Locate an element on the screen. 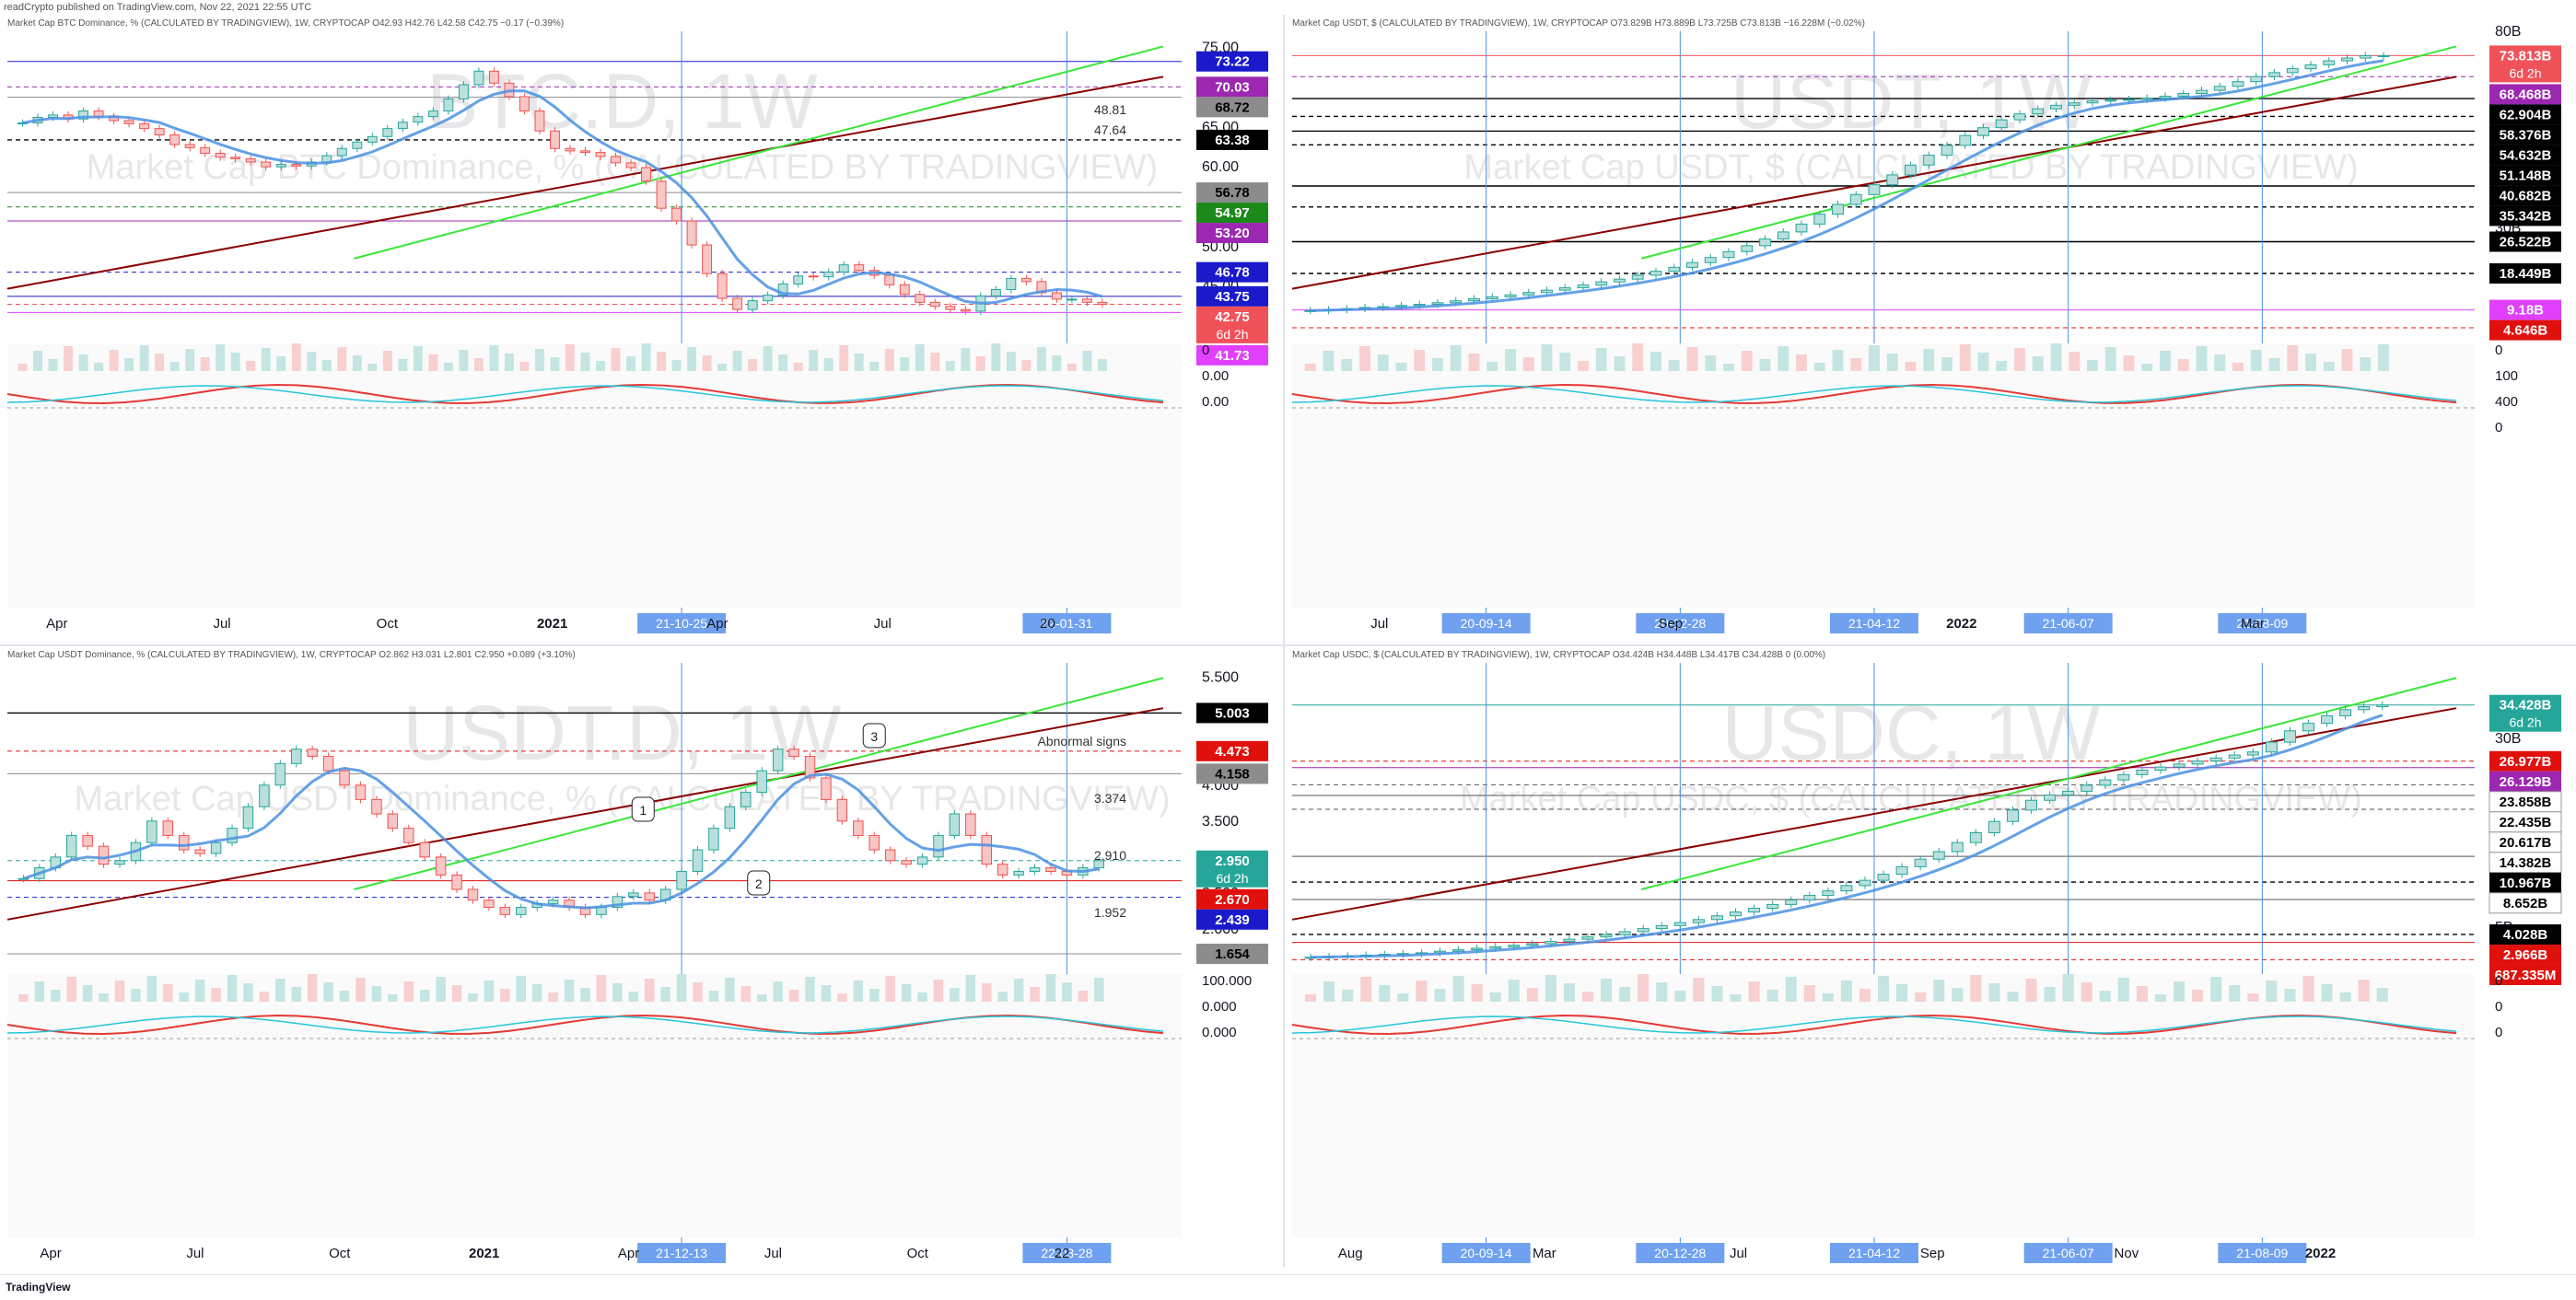  btc_d-level-badge is located at coordinates (1232, 355).